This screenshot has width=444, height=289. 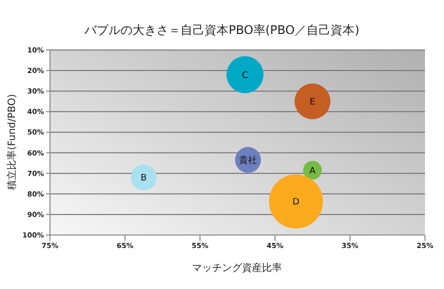 I want to click on series-label: E, so click(x=313, y=103).